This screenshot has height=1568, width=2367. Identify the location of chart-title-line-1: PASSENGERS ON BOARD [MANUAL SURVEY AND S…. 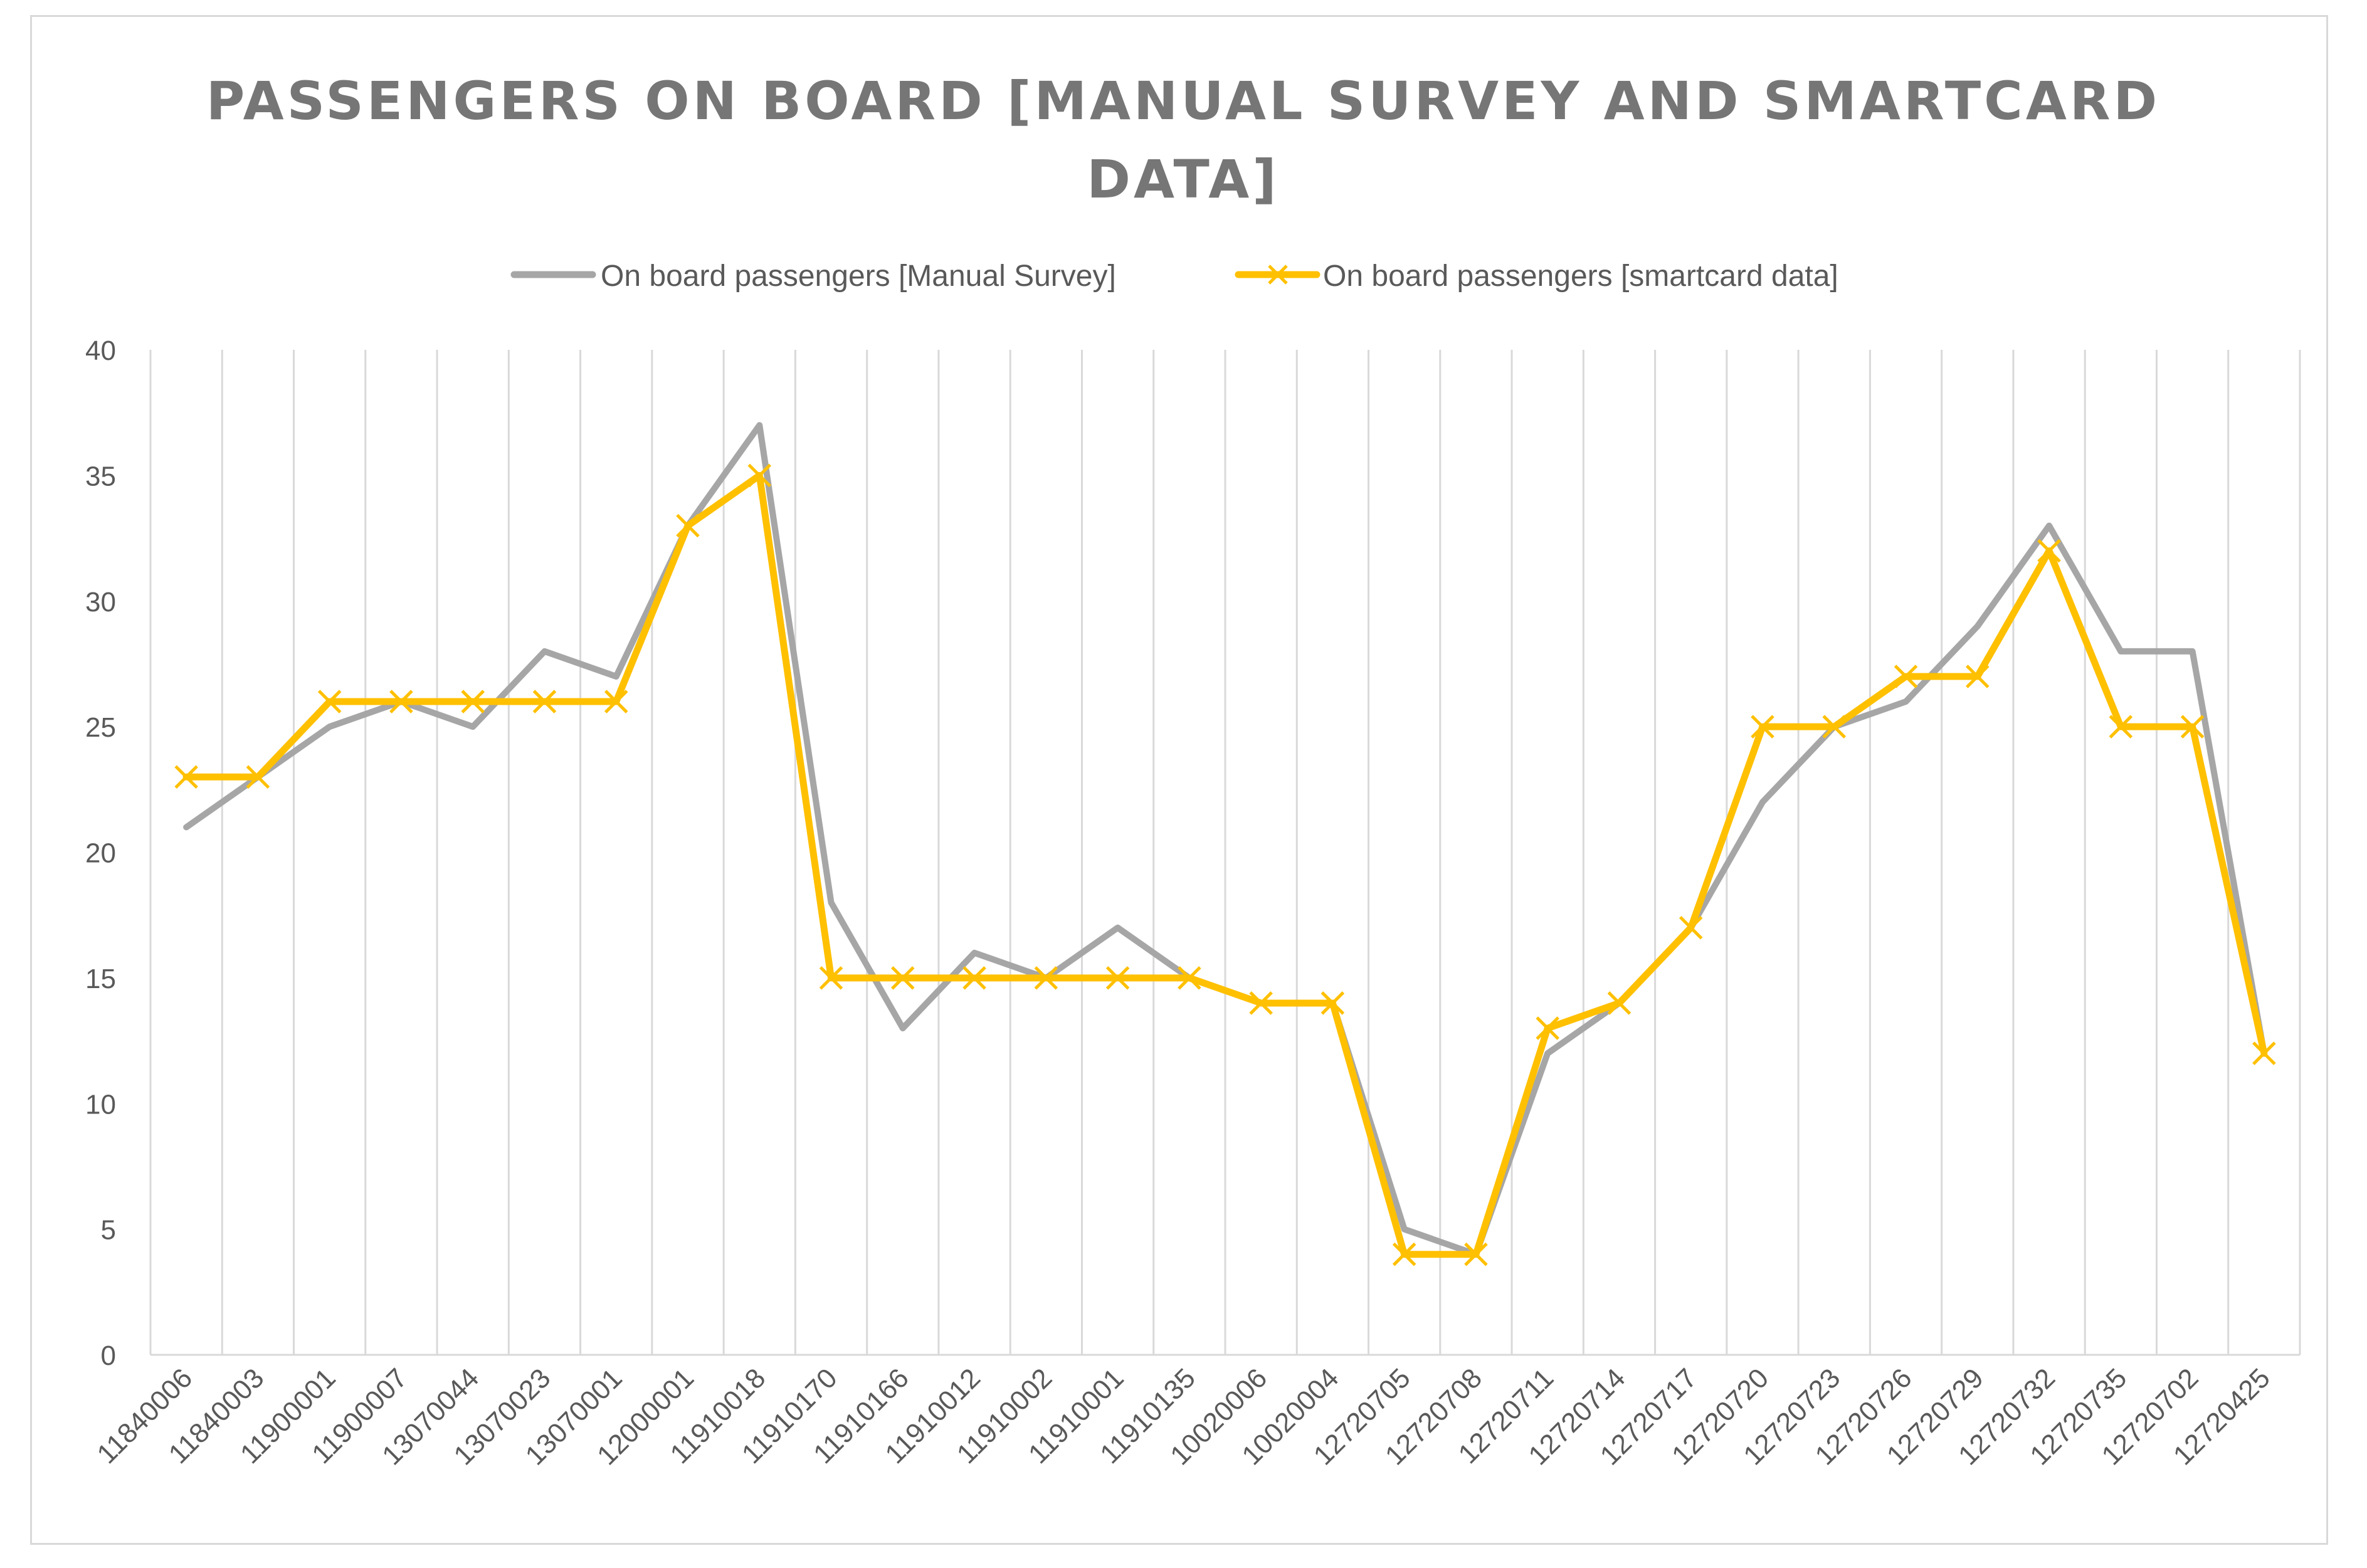
(1183, 101).